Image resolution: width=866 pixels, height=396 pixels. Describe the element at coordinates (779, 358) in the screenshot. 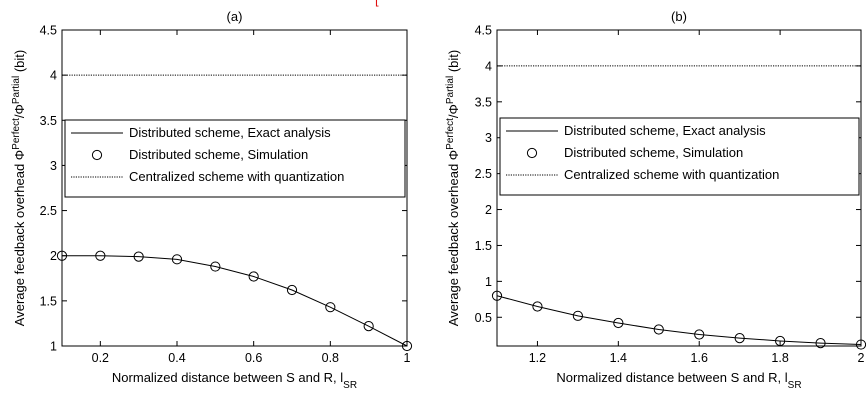

I see `x-tick-label: 1.8` at that location.